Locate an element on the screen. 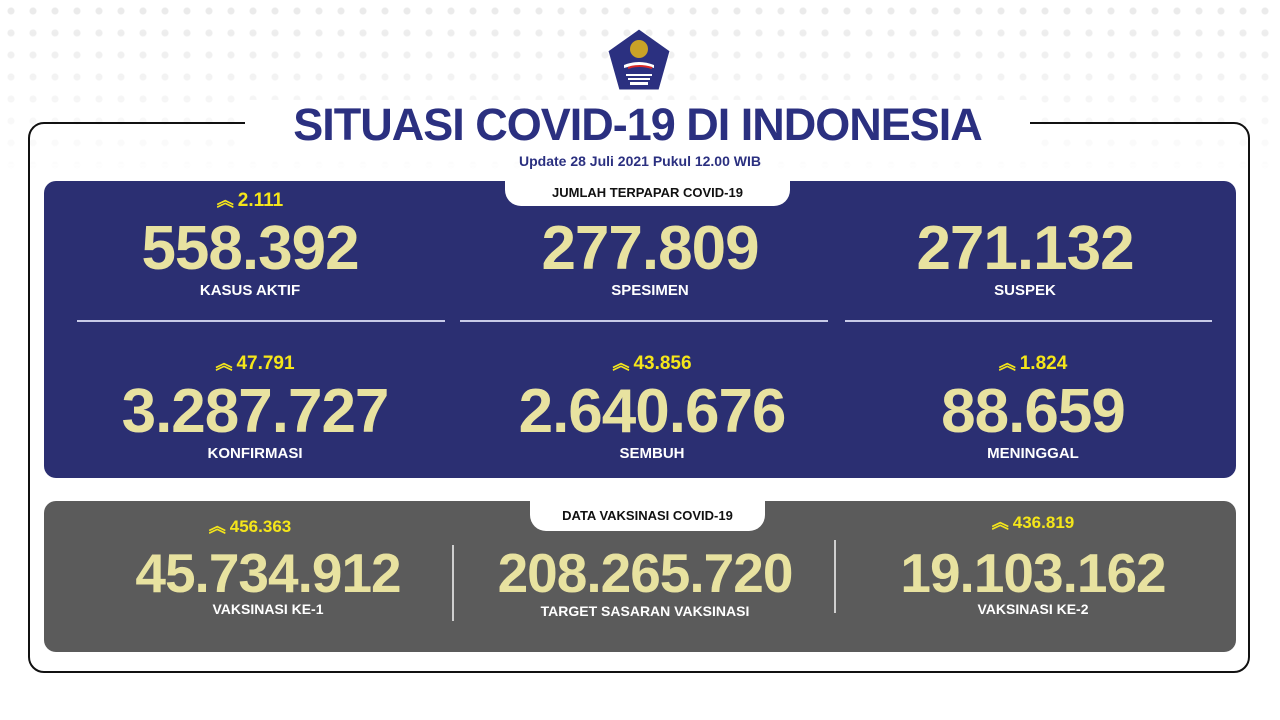  change-indicator: ︽ 456.363 is located at coordinates (250, 526).